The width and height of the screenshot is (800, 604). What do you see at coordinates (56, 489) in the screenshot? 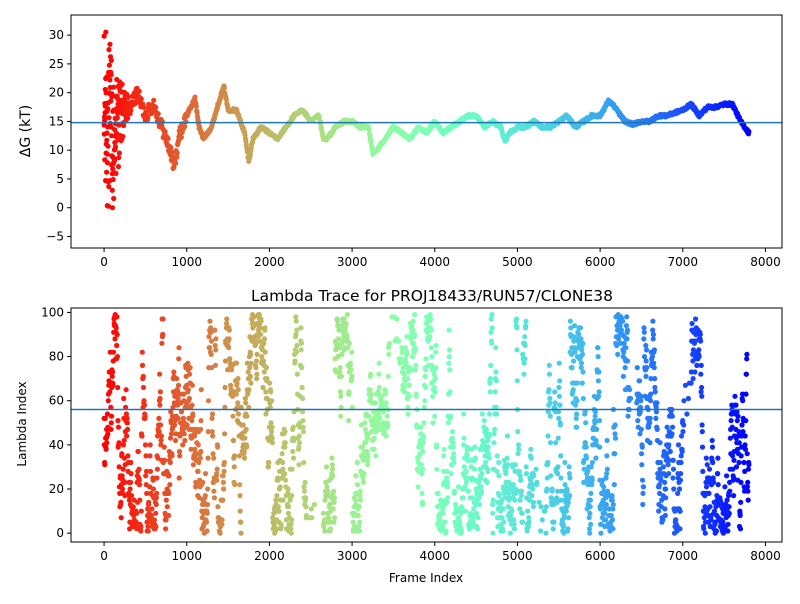
I see `y-tick-label: 20` at bounding box center [56, 489].